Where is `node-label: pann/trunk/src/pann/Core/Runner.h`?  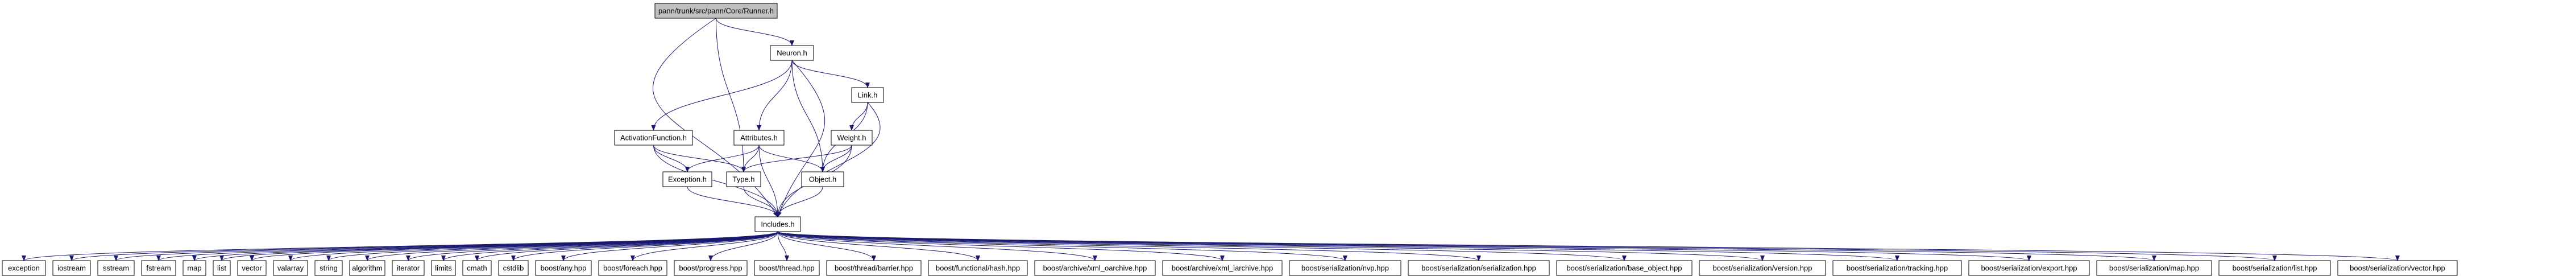
node-label: pann/trunk/src/pann/Core/Runner.h is located at coordinates (716, 11).